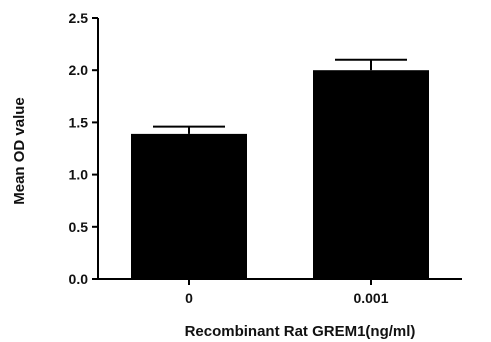 Image resolution: width=491 pixels, height=342 pixels. Describe the element at coordinates (79, 18) in the screenshot. I see `y-tick-label: 2.5` at that location.